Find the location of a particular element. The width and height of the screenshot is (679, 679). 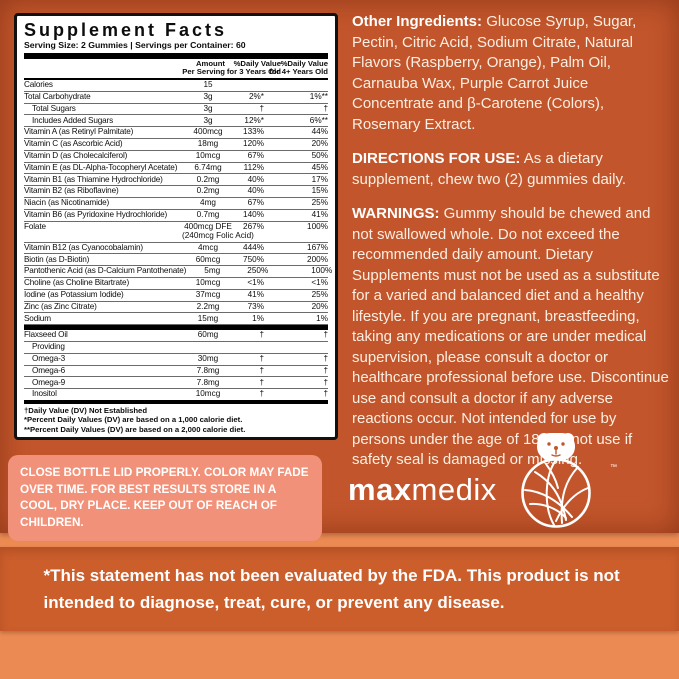

nutrient-dv-3yr: 41% is located at coordinates (255, 295).